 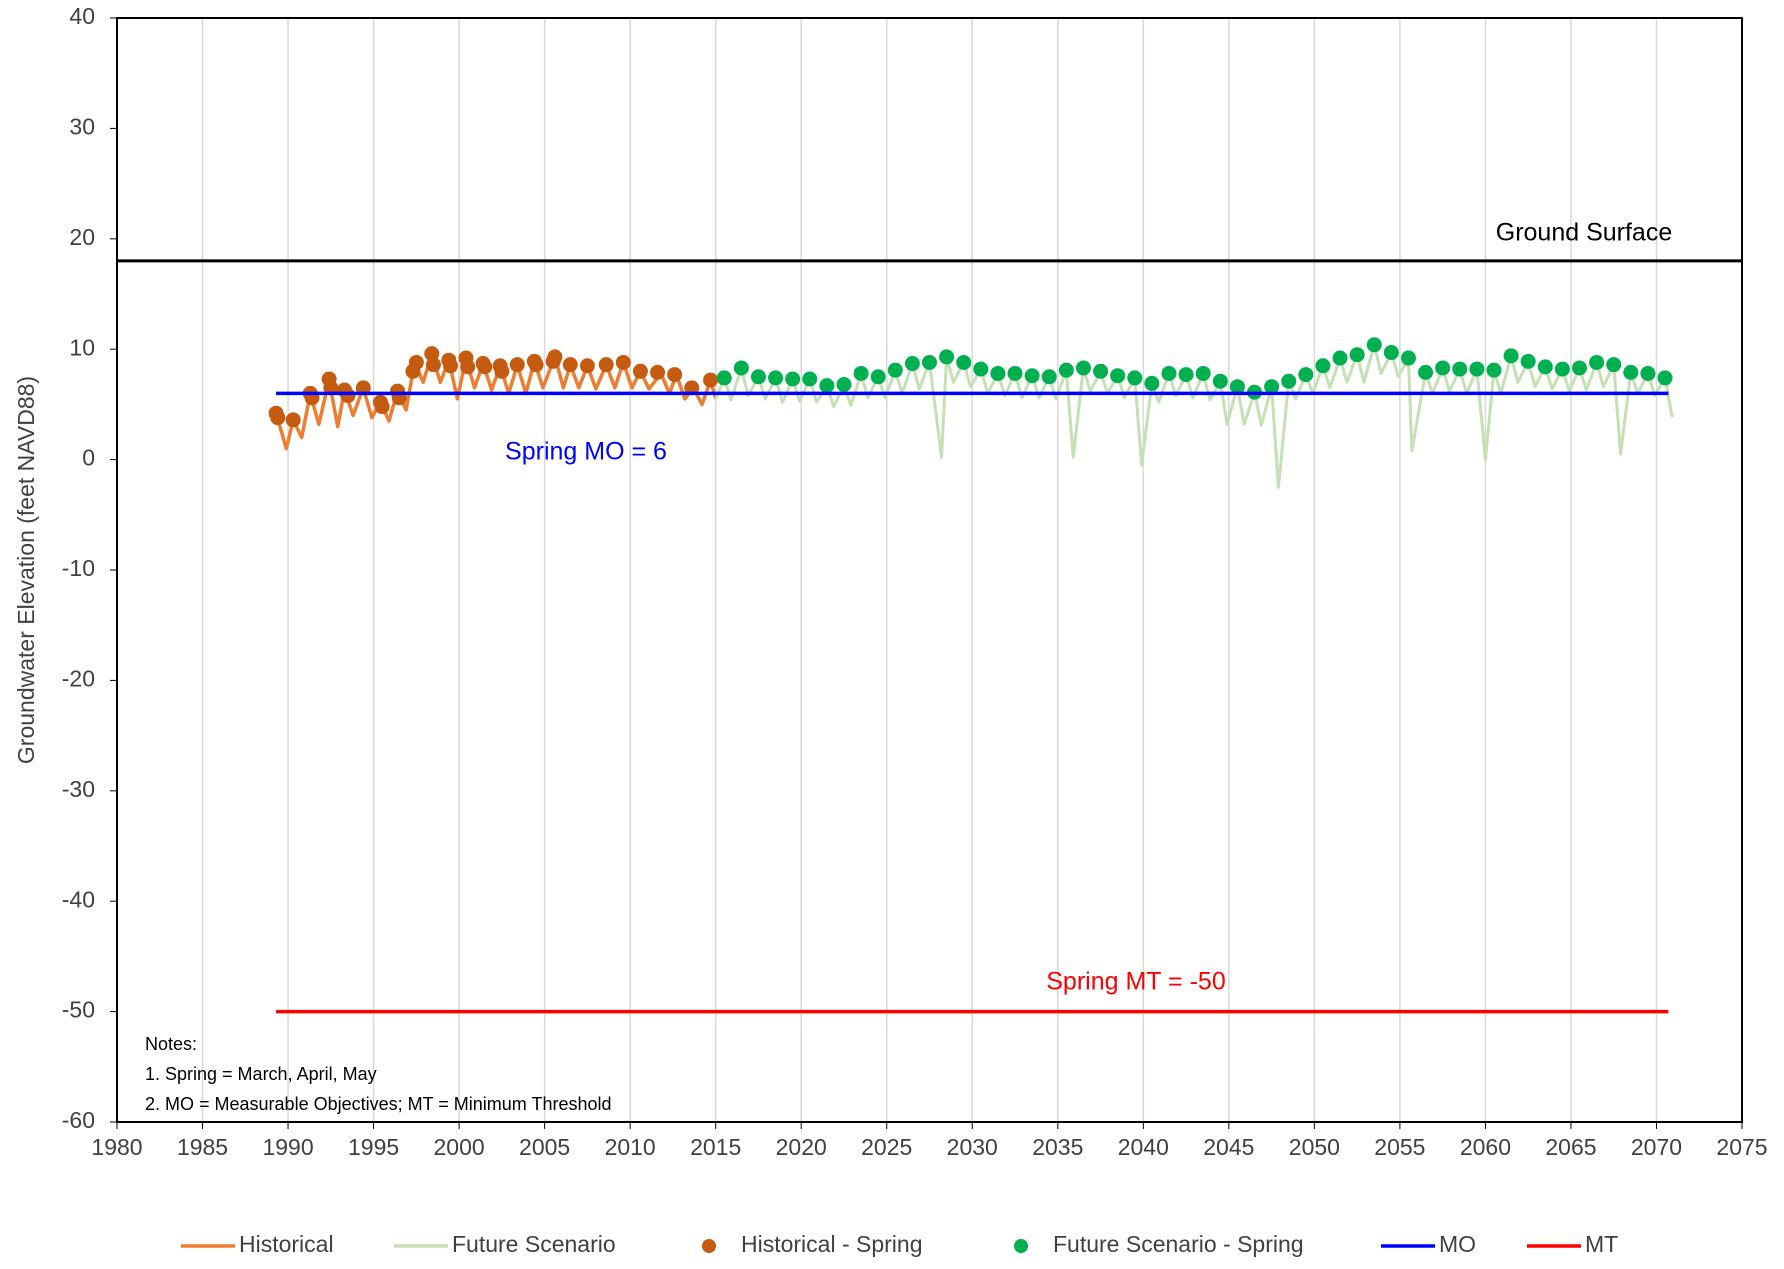 I want to click on x-tick-label: 2055, so click(x=1399, y=1147).